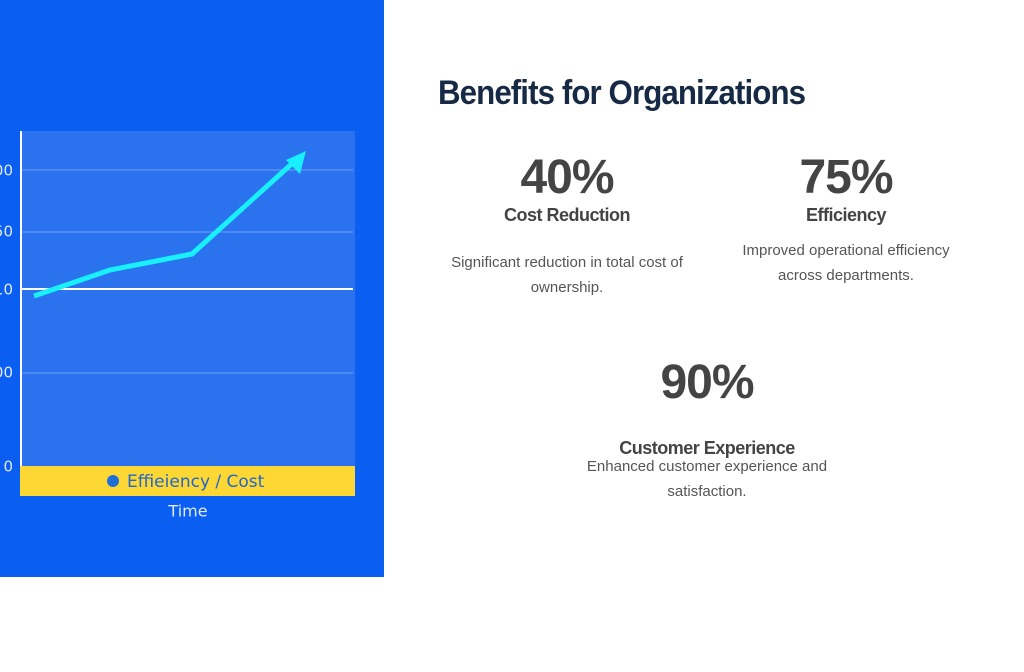 The height and width of the screenshot is (672, 1024). Describe the element at coordinates (622, 93) in the screenshot. I see `heading: Benefits for Organizations` at that location.